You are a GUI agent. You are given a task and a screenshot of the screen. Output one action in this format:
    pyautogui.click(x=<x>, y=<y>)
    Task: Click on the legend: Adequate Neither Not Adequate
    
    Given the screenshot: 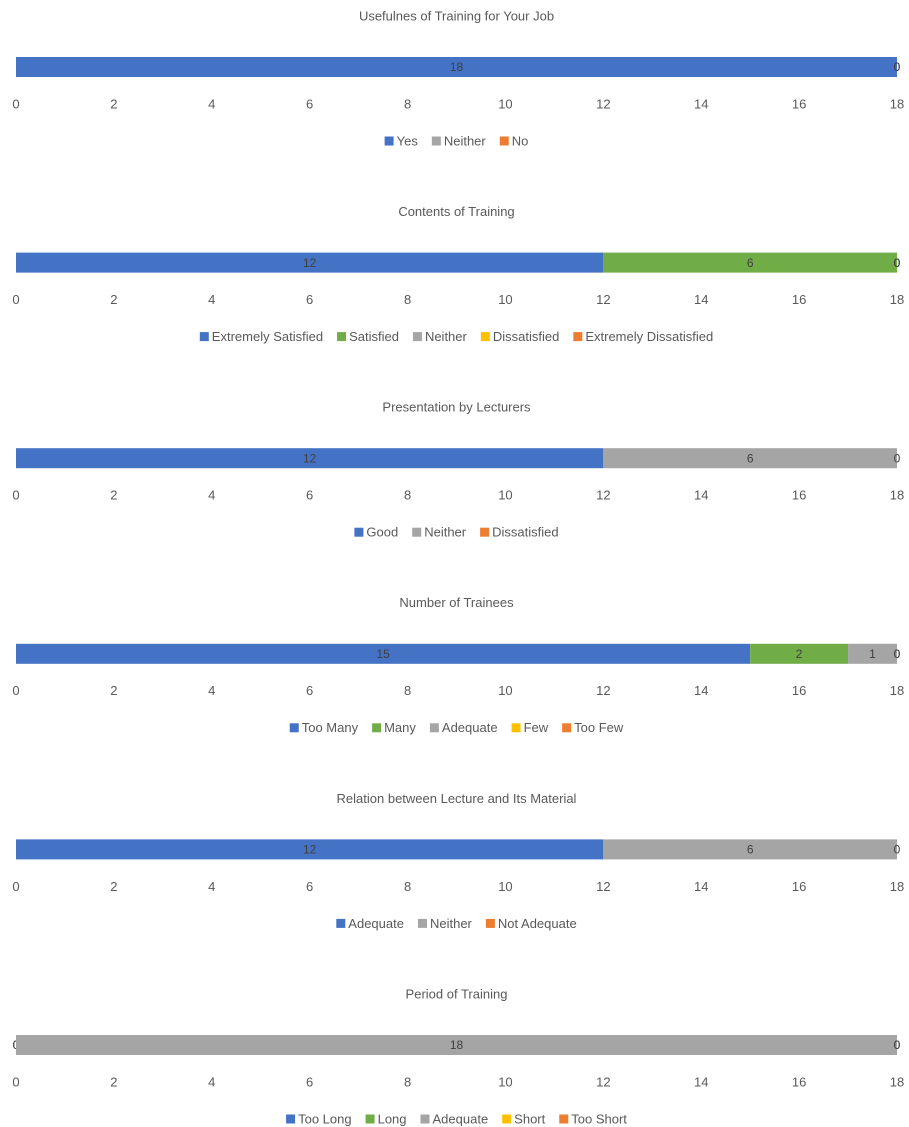 What is the action you would take?
    pyautogui.click(x=456, y=923)
    